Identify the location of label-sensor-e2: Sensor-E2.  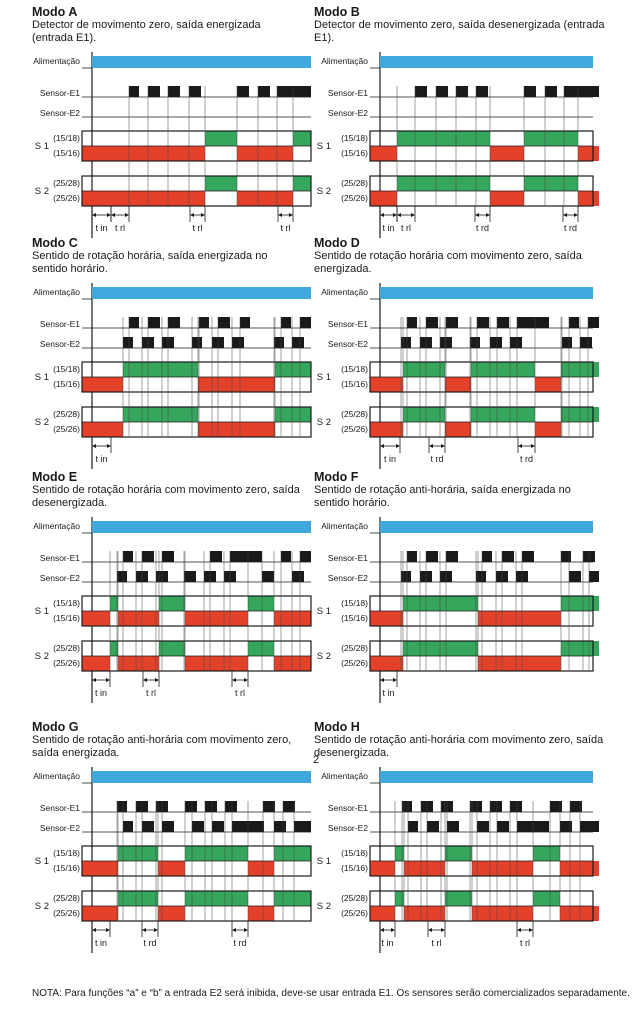
(348, 578).